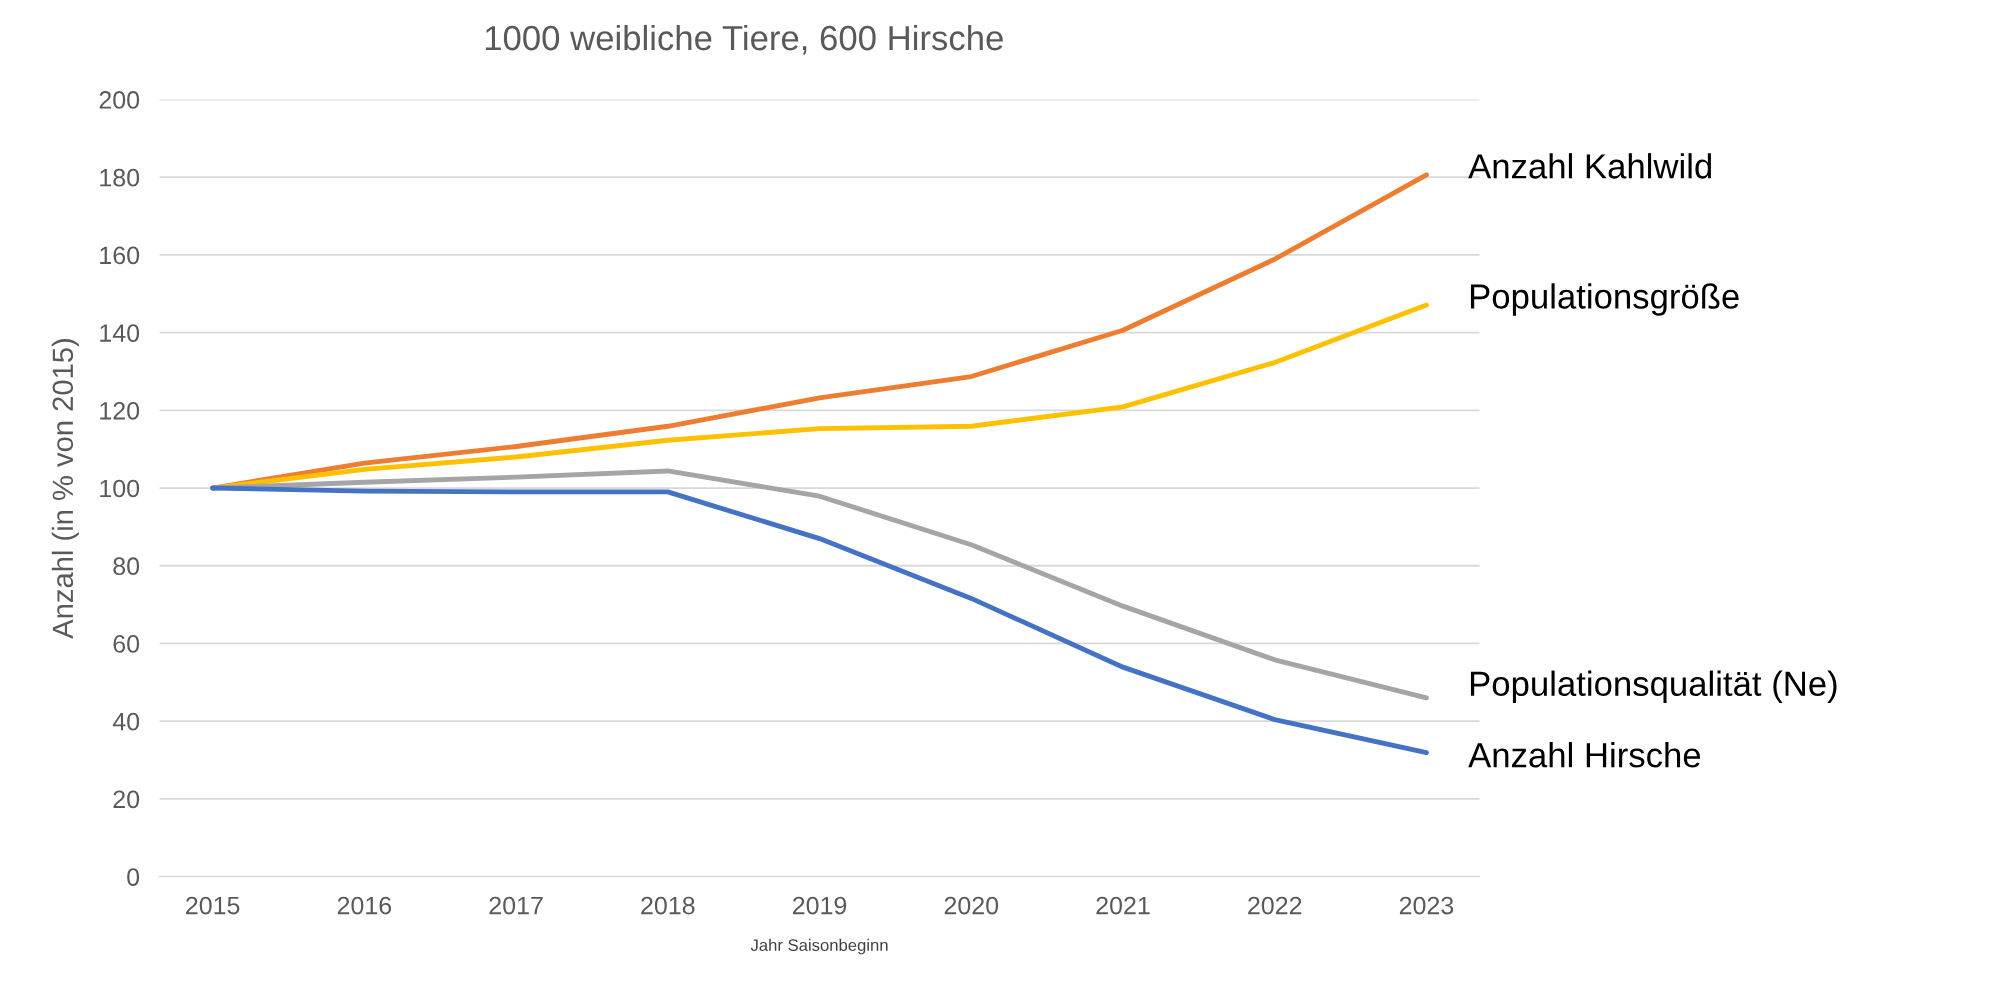  What do you see at coordinates (65, 489) in the screenshot?
I see `y-axis-title: Anzahl (in % von 2015)` at bounding box center [65, 489].